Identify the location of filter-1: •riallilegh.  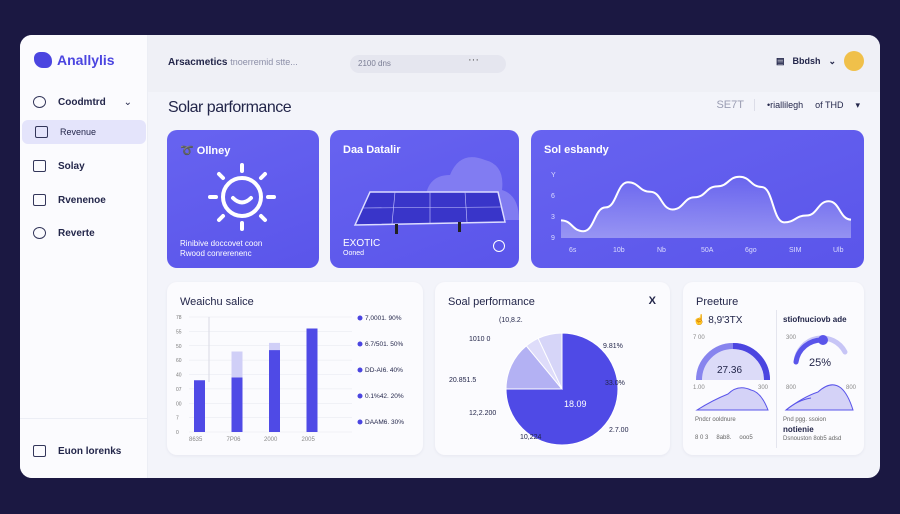
(785, 105).